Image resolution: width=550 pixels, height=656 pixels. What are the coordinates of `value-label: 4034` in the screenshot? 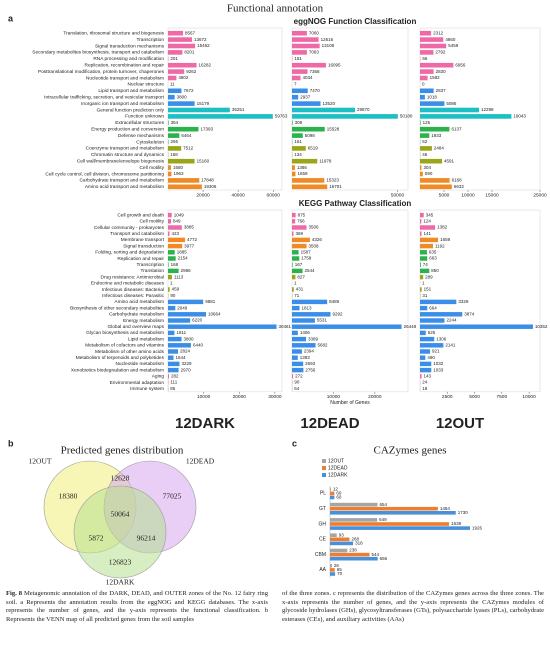 It's located at (308, 77).